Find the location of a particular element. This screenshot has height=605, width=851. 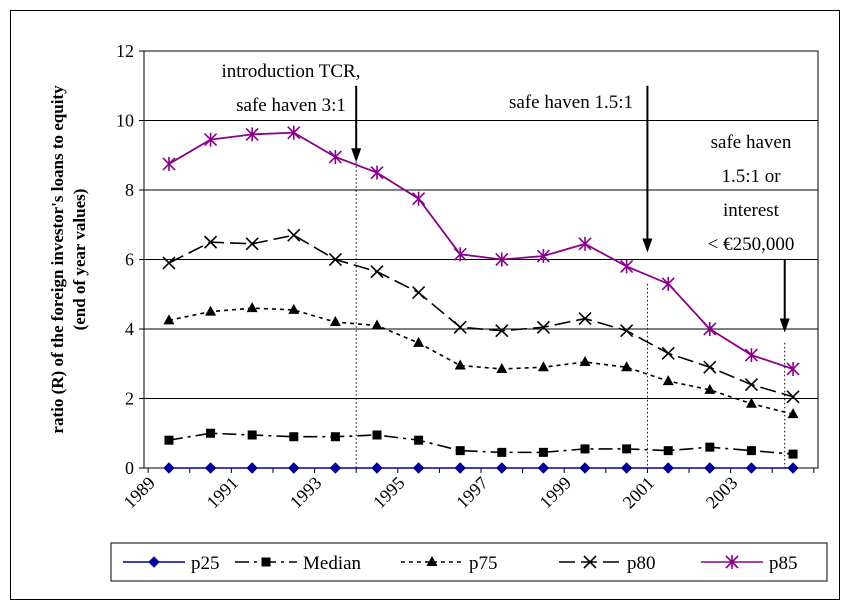

series-line-median is located at coordinates (481, 443).